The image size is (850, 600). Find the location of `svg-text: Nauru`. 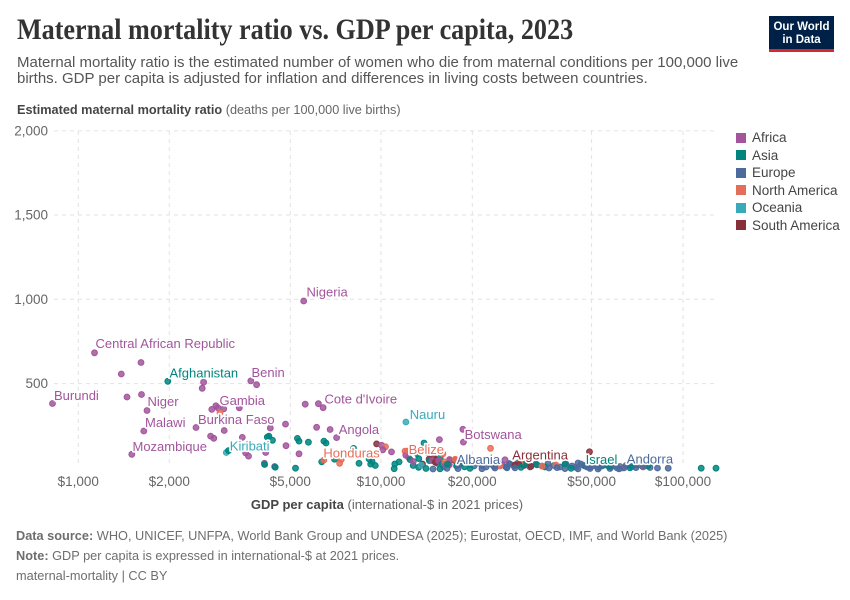

svg-text: Nauru is located at coordinates (427, 414).